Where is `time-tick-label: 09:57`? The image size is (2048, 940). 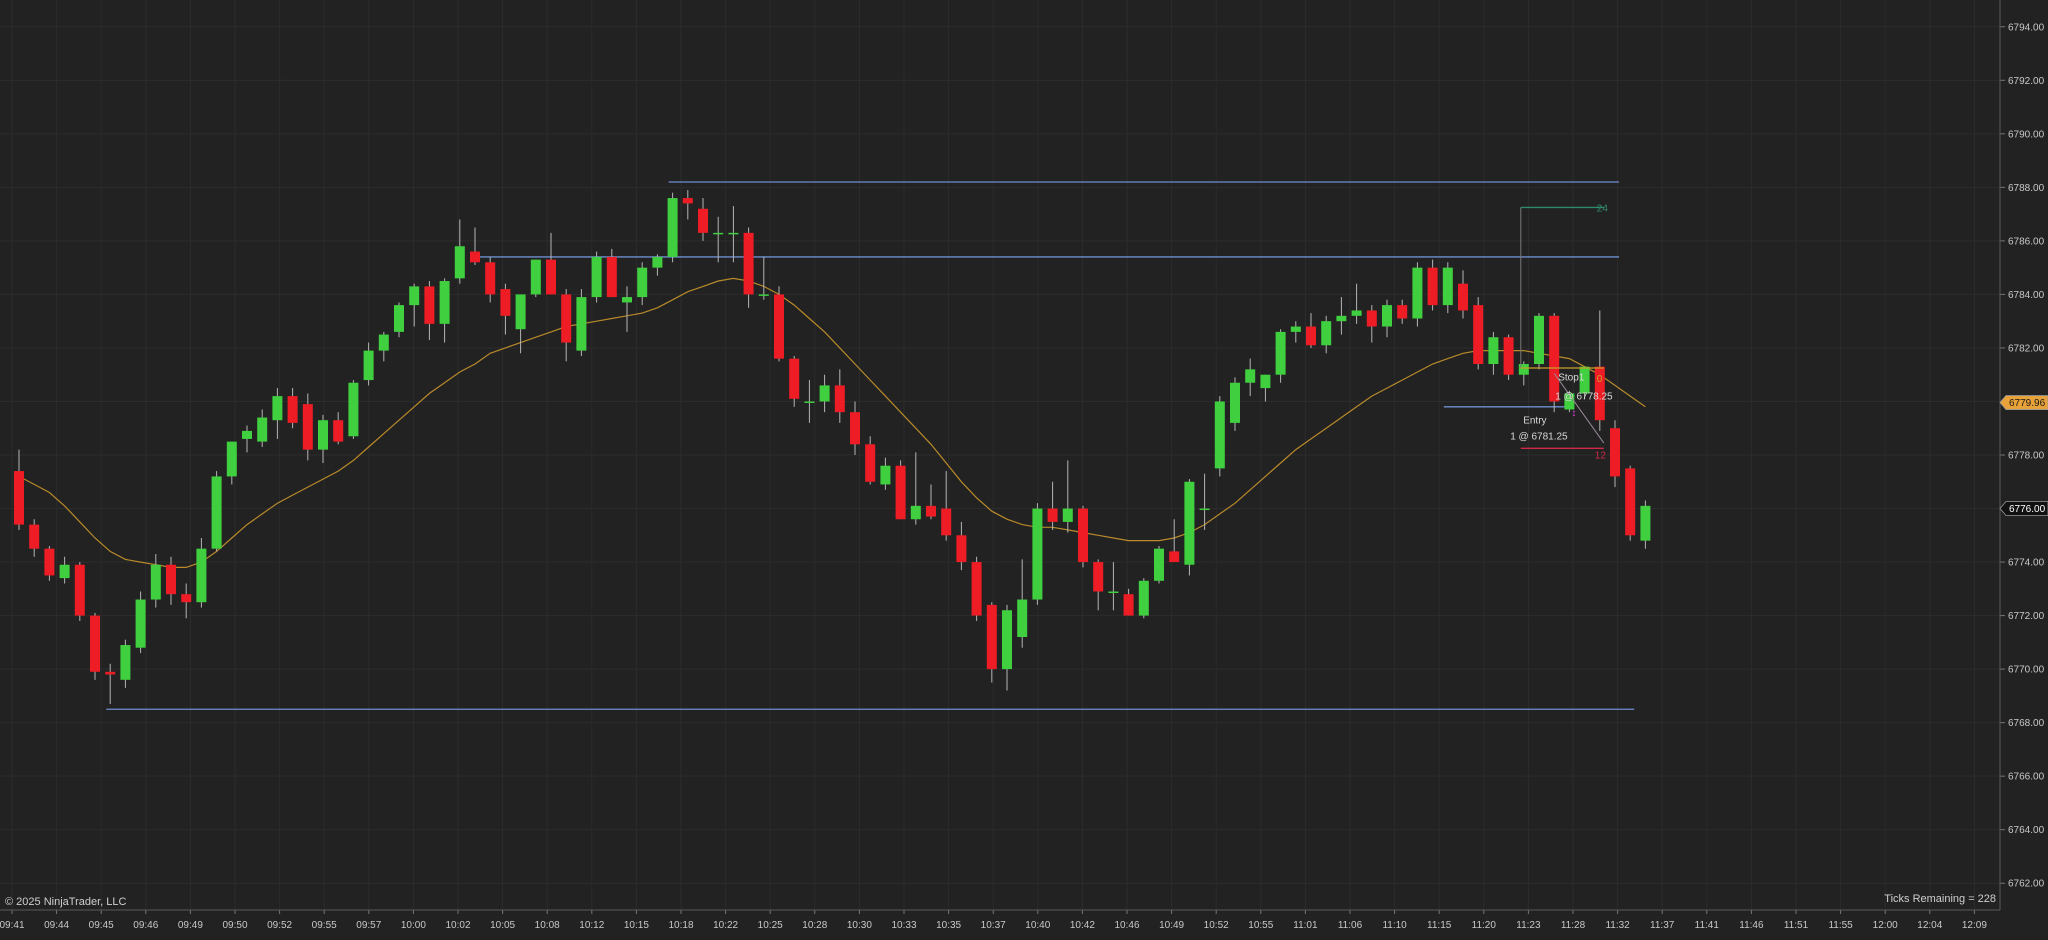
time-tick-label: 09:57 is located at coordinates (368, 925).